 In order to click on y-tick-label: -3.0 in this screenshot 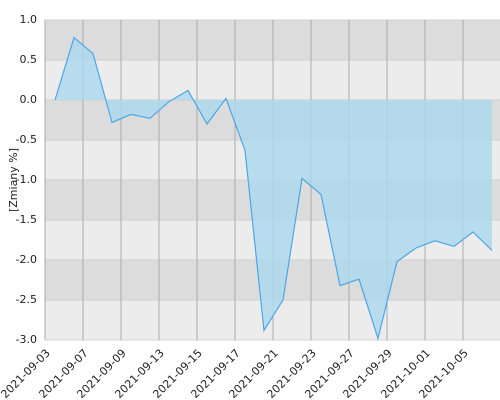, I will do `click(26, 339)`.